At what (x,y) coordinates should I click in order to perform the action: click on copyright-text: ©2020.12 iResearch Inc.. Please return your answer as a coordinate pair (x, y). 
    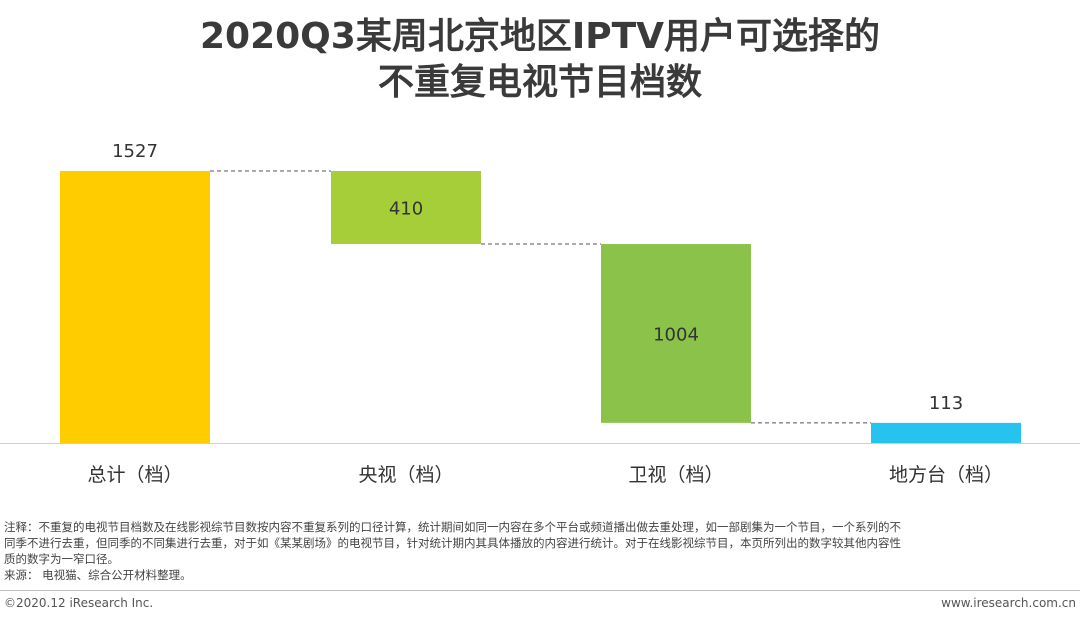
    Looking at the image, I should click on (79, 603).